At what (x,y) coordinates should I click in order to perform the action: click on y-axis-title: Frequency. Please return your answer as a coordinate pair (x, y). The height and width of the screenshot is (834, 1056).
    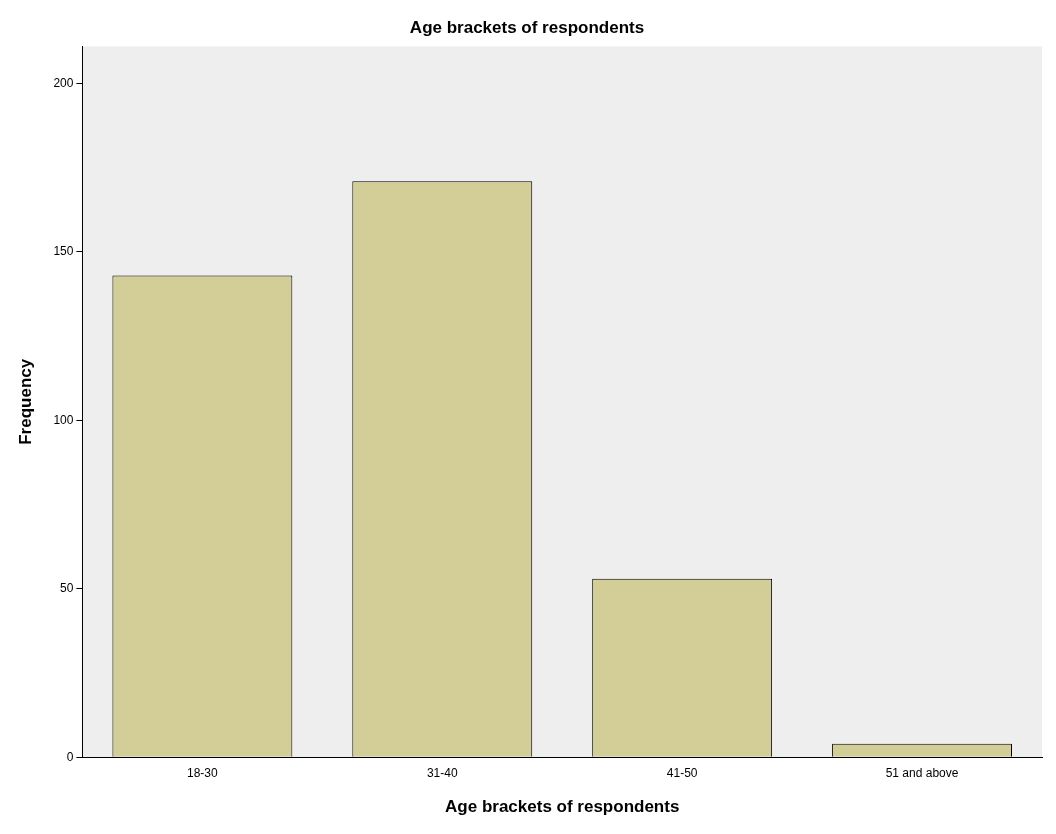
    Looking at the image, I should click on (25, 401).